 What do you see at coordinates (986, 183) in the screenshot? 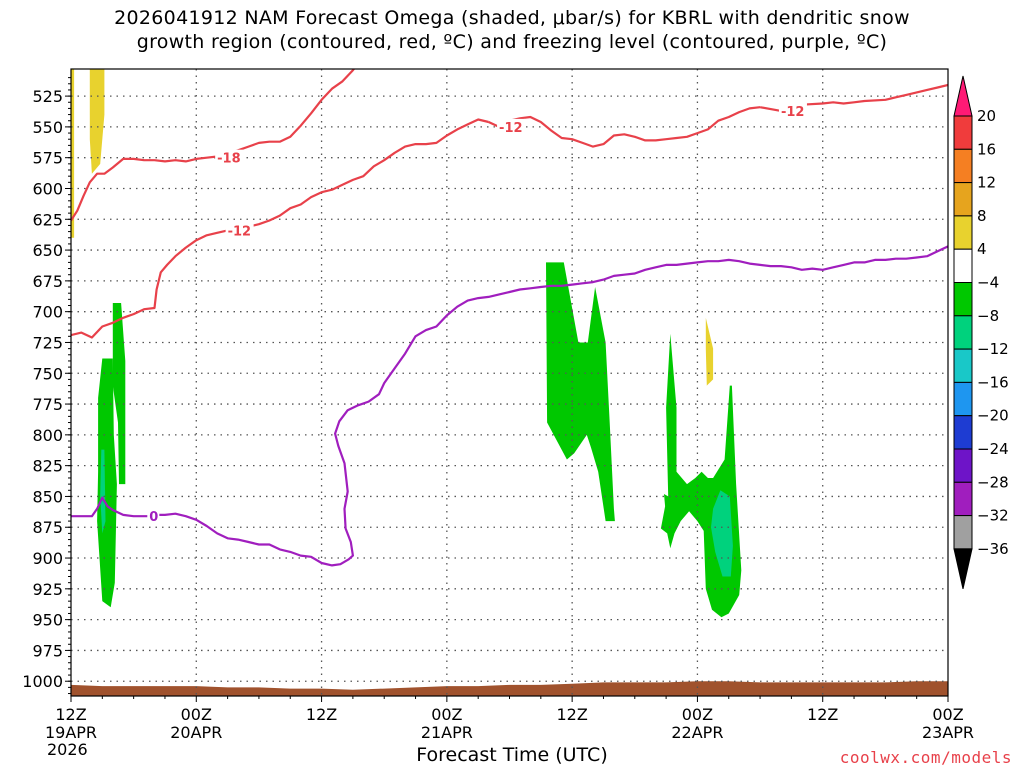
I see `colorbar-label-2: 12` at bounding box center [986, 183].